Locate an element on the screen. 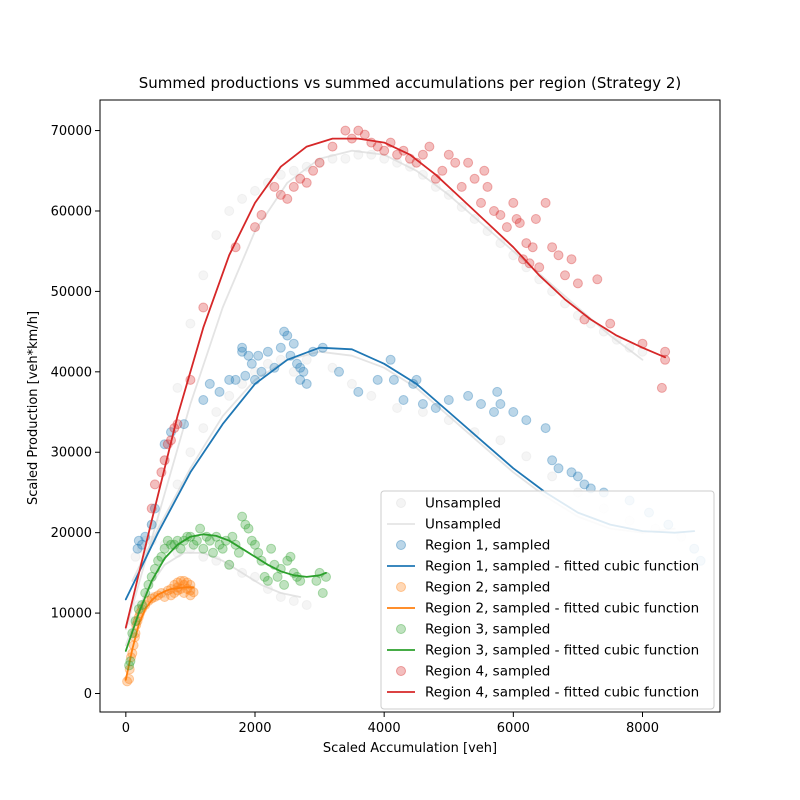  y-tick-label: 10000 is located at coordinates (71, 614).